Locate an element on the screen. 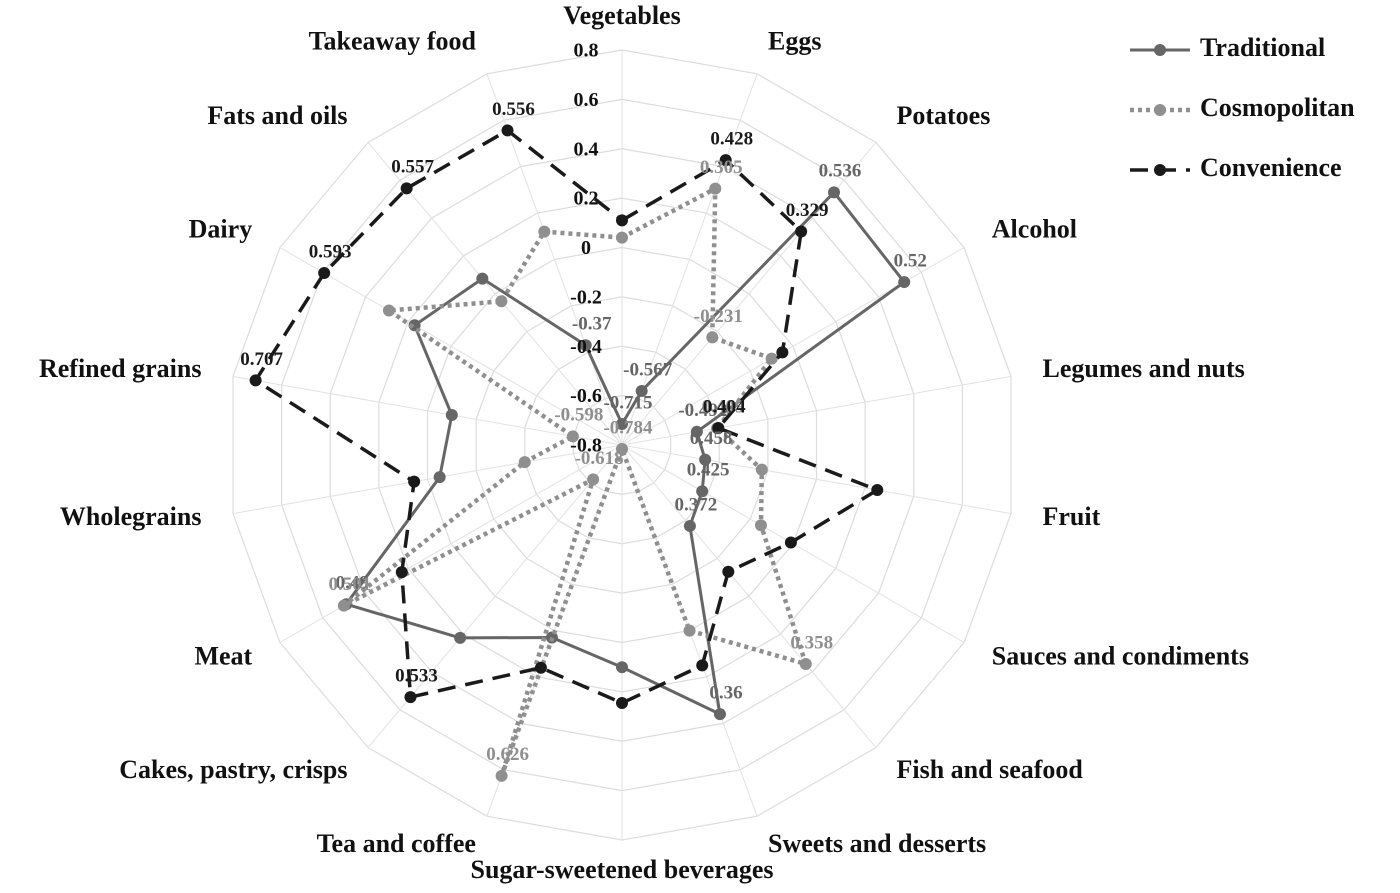 The width and height of the screenshot is (1400, 893). value-label: -0.37 is located at coordinates (592, 324).